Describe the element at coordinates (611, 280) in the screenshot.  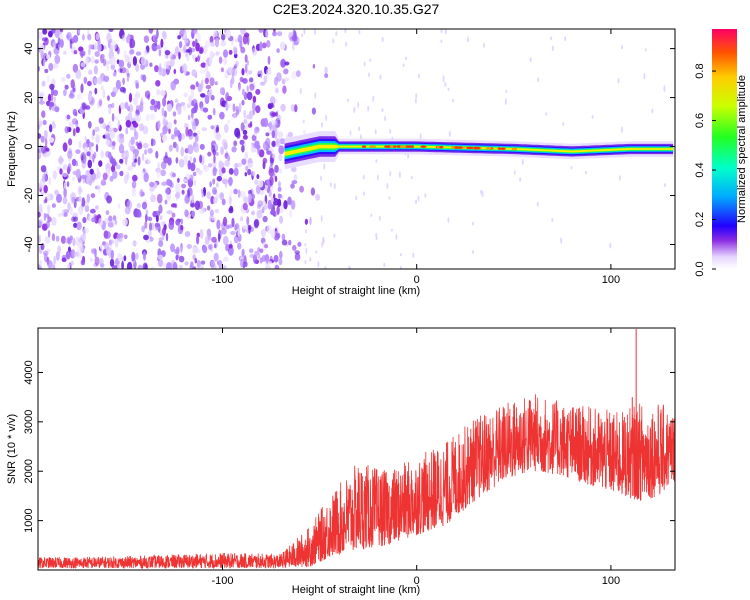
I see `x-tick-label: 100` at that location.